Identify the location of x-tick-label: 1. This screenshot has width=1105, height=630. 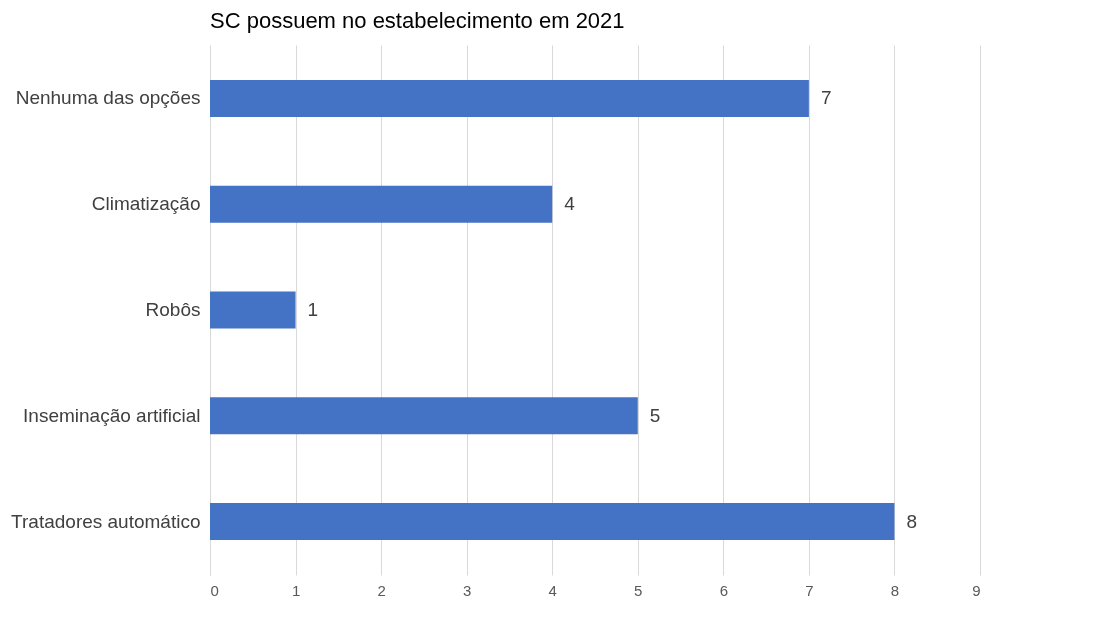
(296, 590).